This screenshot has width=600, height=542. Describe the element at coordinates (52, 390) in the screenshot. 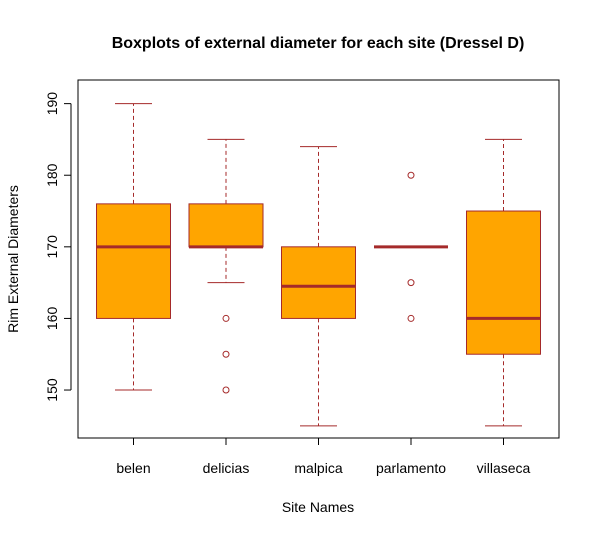

I see `y-tick-label: 150` at that location.